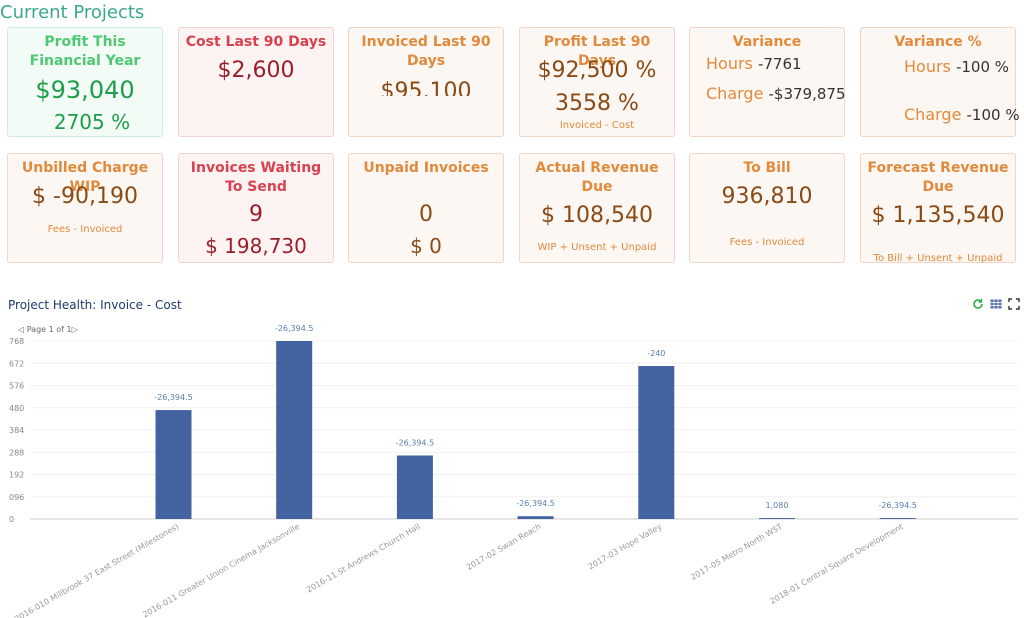 The image size is (1024, 618). What do you see at coordinates (95, 305) in the screenshot?
I see `chart-title: Project Health: Invoice - Cost` at bounding box center [95, 305].